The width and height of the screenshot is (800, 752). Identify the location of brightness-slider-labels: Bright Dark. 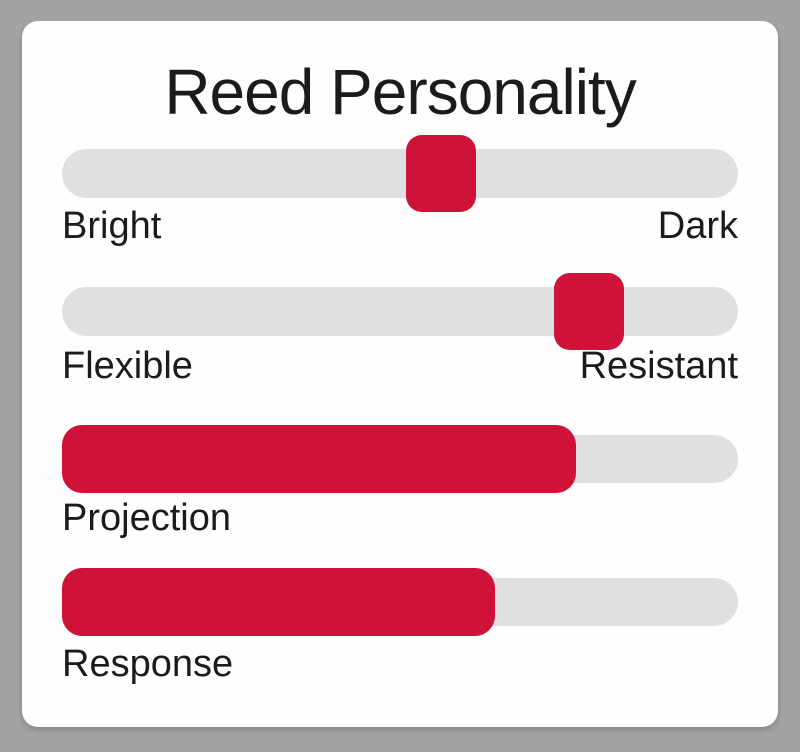
(400, 226).